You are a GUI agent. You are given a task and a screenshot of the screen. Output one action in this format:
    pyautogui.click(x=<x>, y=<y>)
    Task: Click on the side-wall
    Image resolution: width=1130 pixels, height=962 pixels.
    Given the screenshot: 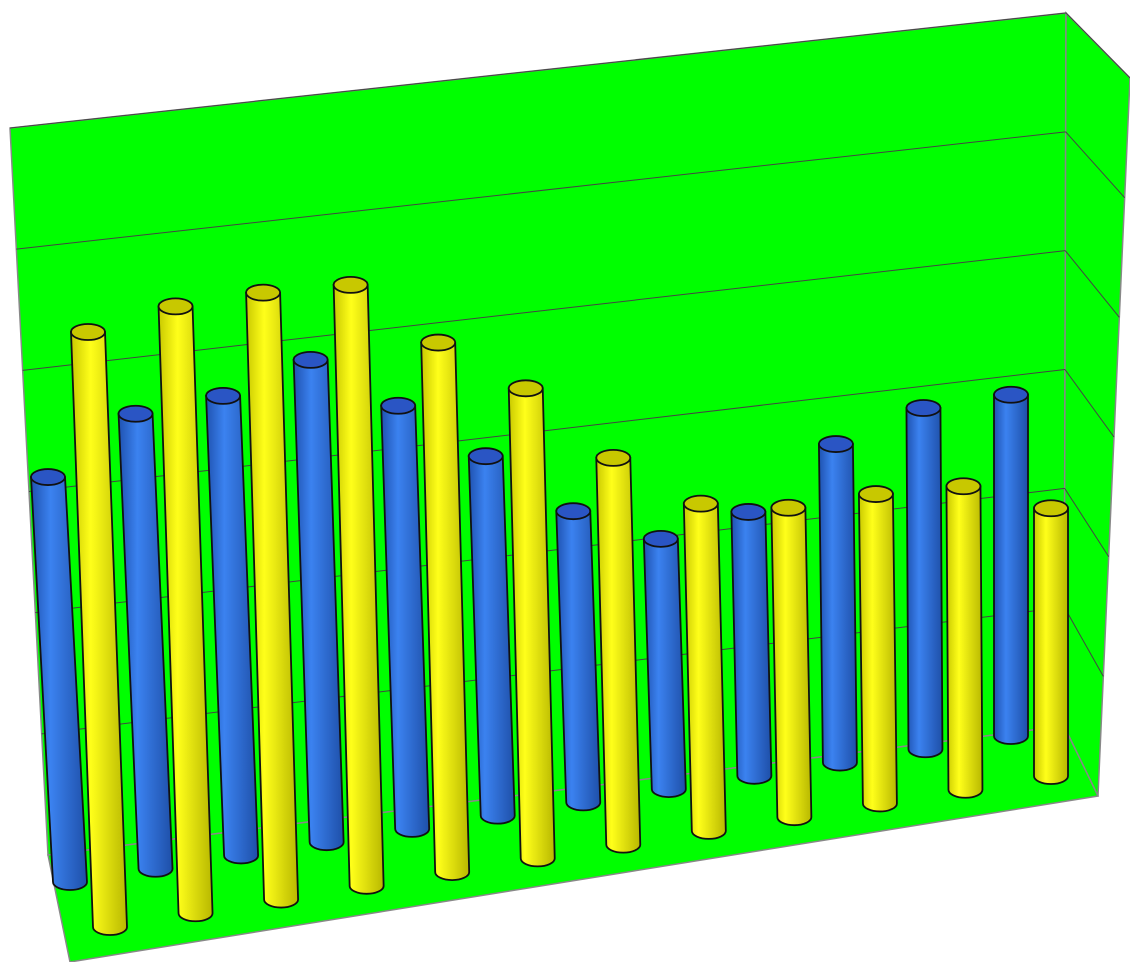 What is the action you would take?
    pyautogui.click(x=1096, y=404)
    